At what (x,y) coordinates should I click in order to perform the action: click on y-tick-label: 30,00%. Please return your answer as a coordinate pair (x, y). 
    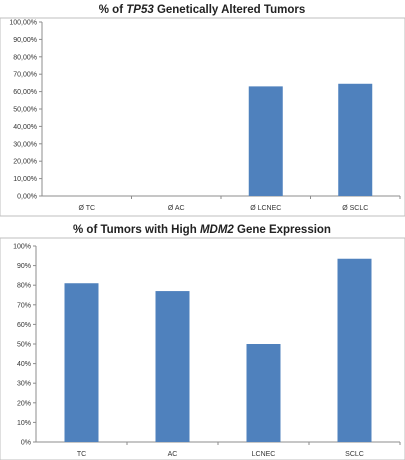
    Looking at the image, I should click on (25, 144).